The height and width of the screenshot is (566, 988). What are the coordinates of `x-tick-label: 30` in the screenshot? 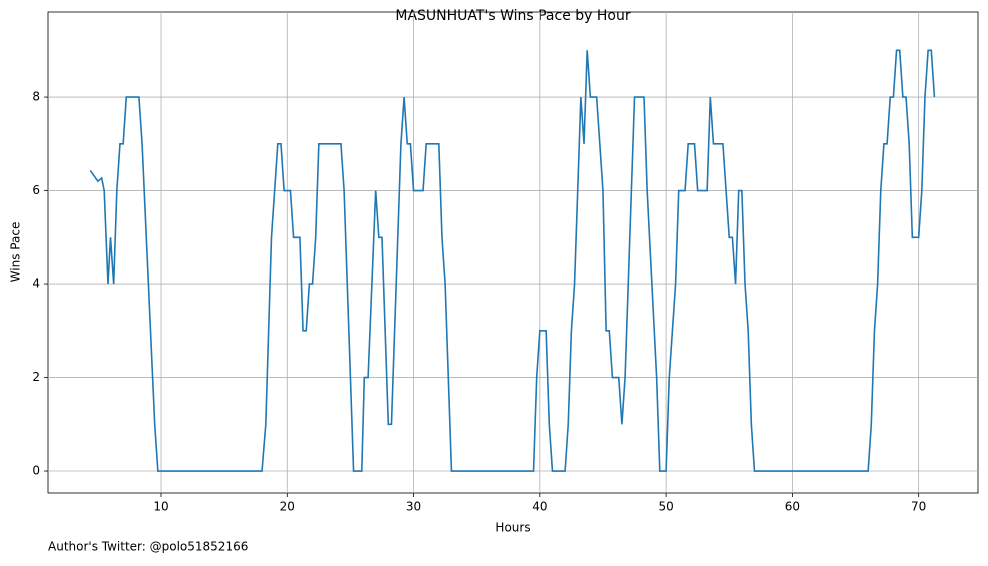 It's located at (413, 507).